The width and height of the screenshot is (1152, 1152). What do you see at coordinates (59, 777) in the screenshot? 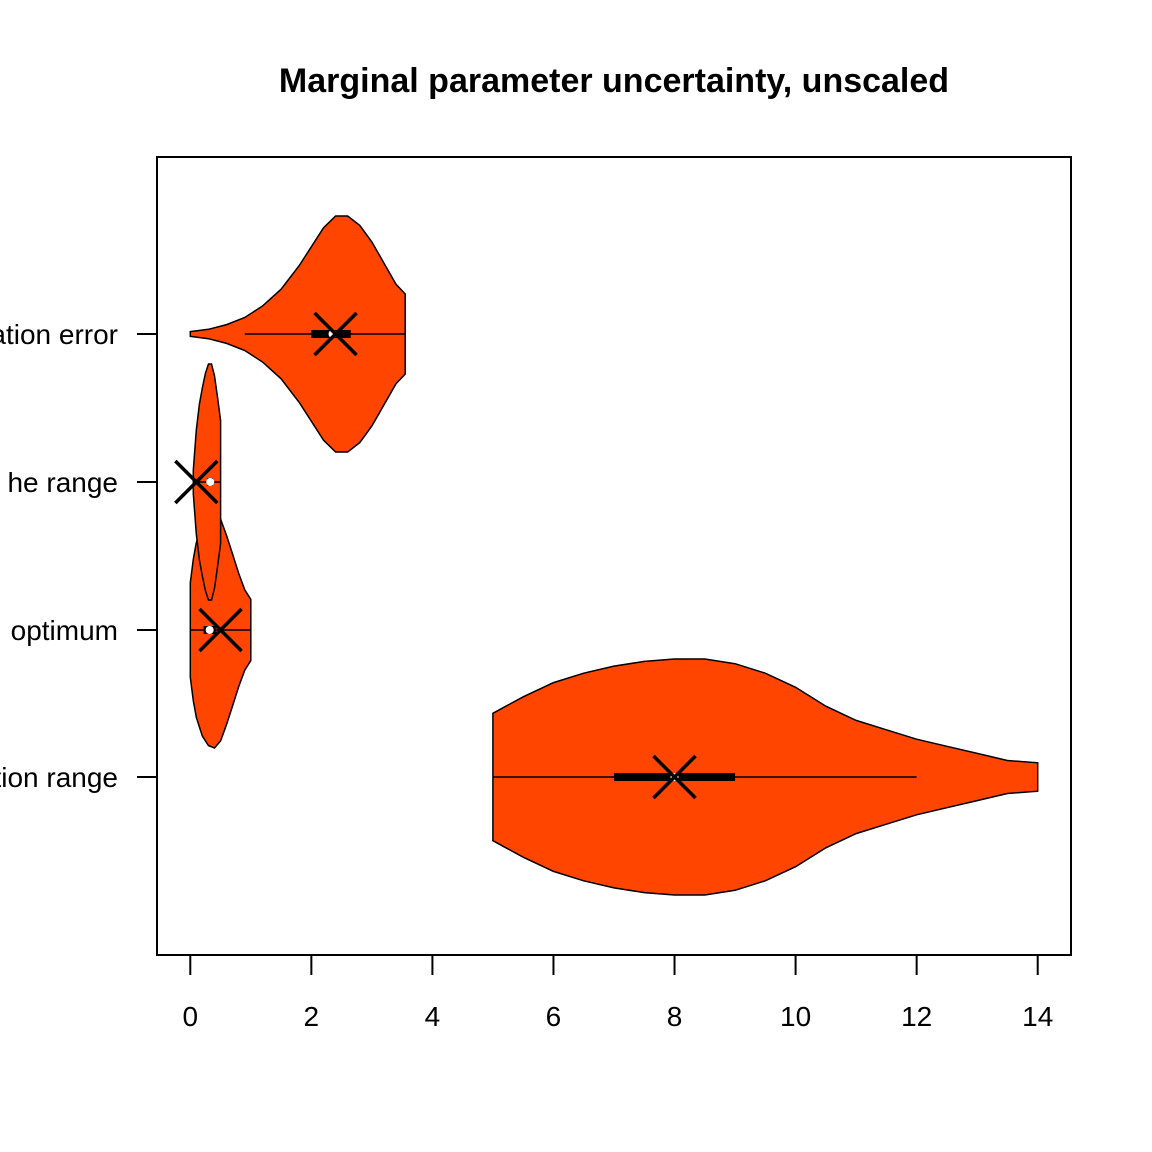
I see `y-category-label: tion range` at bounding box center [59, 777].